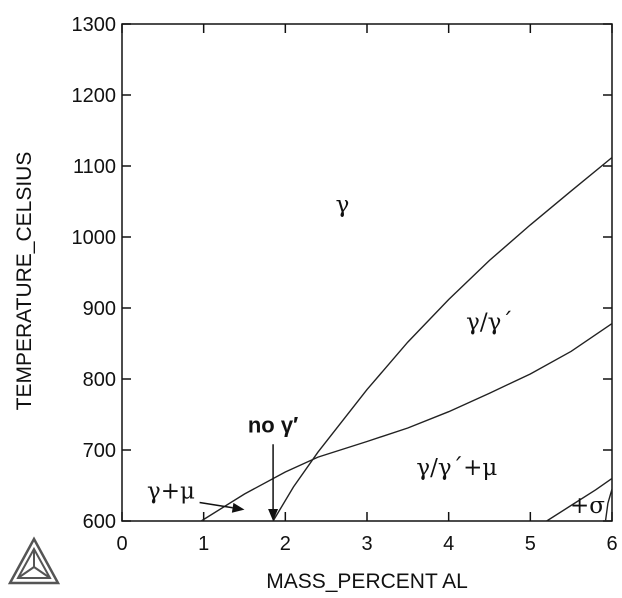 Image resolution: width=622 pixels, height=598 pixels. Describe the element at coordinates (285, 544) in the screenshot. I see `x-tick-label: 2` at that location.